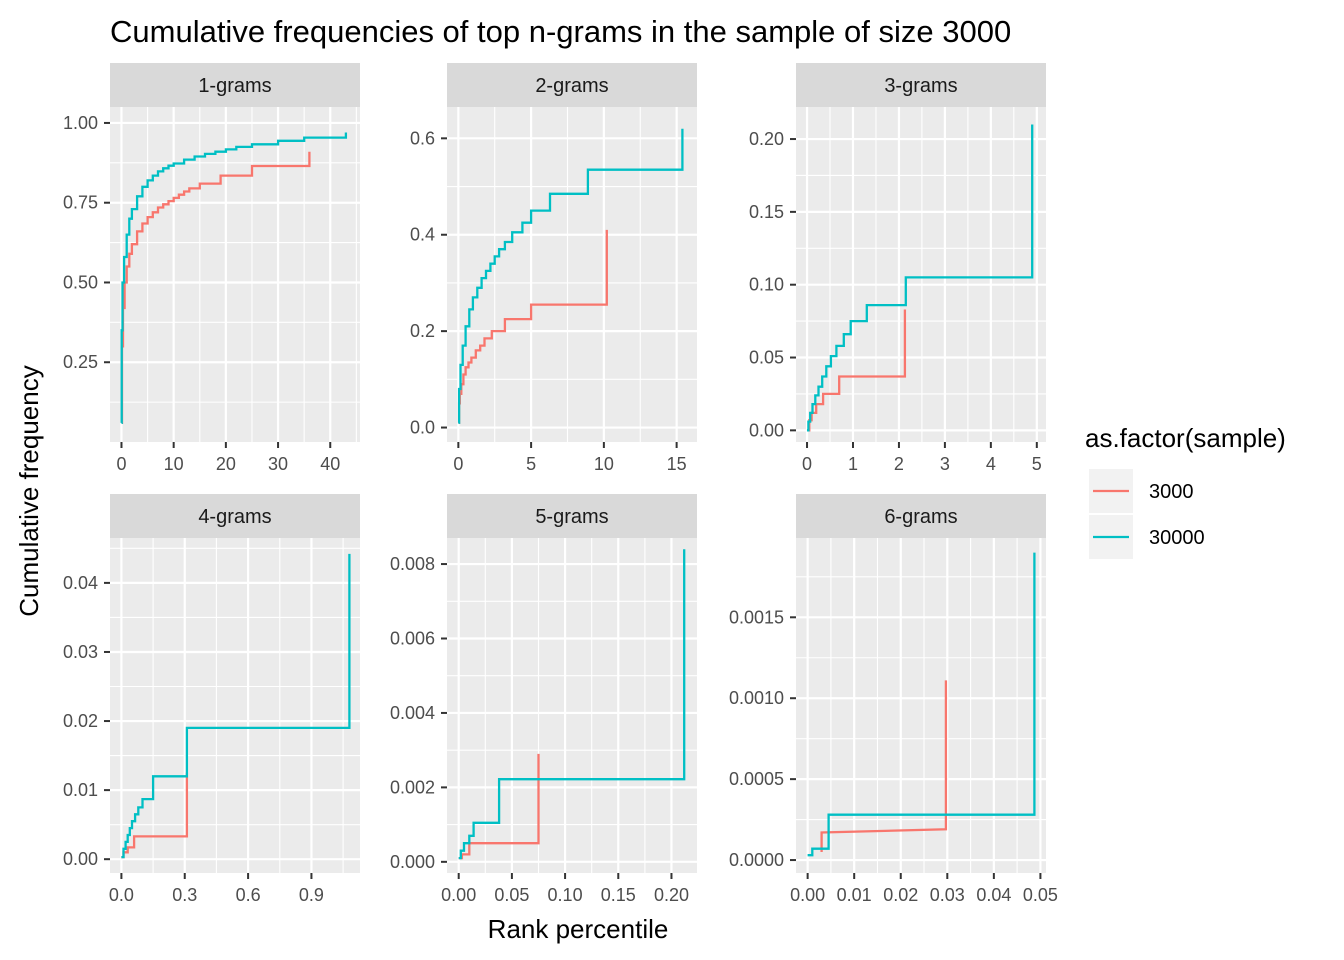  I want to click on panel-2-grams: 2-grams 0 5 10 15 0.0 0.2 0.4 0.6, so click(553, 268).